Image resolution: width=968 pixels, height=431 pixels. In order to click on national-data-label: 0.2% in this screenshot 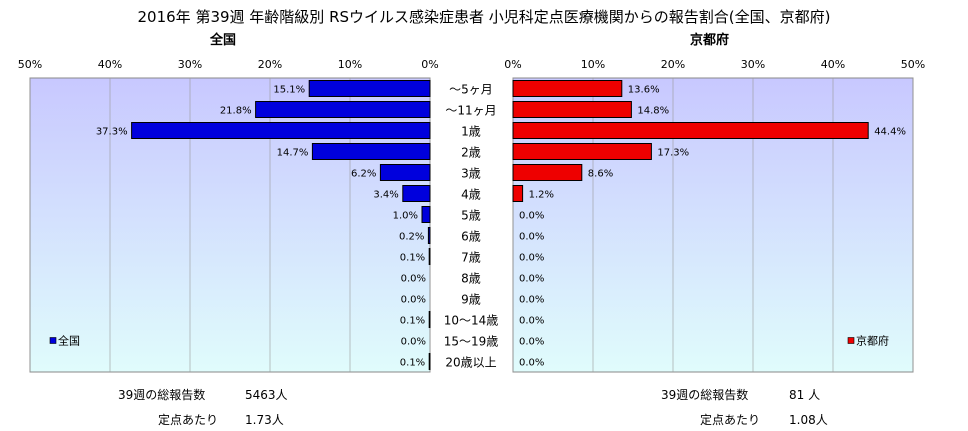, I will do `click(411, 237)`.